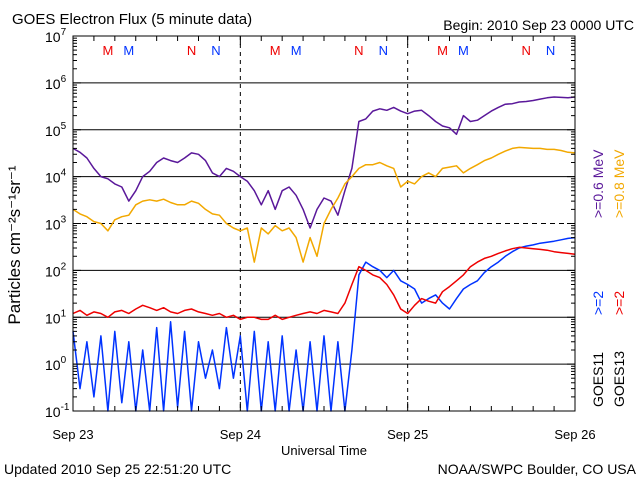  Describe the element at coordinates (72, 434) in the screenshot. I see `x-tick-label: Sep 23` at that location.